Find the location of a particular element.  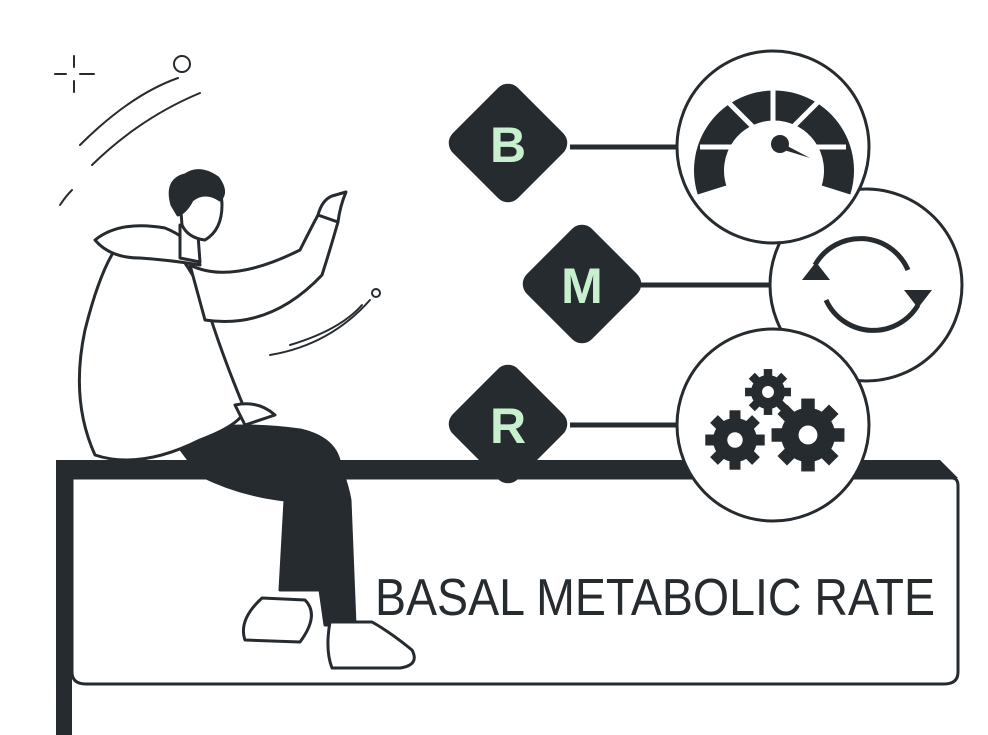

letter-b: B is located at coordinates (508, 145).